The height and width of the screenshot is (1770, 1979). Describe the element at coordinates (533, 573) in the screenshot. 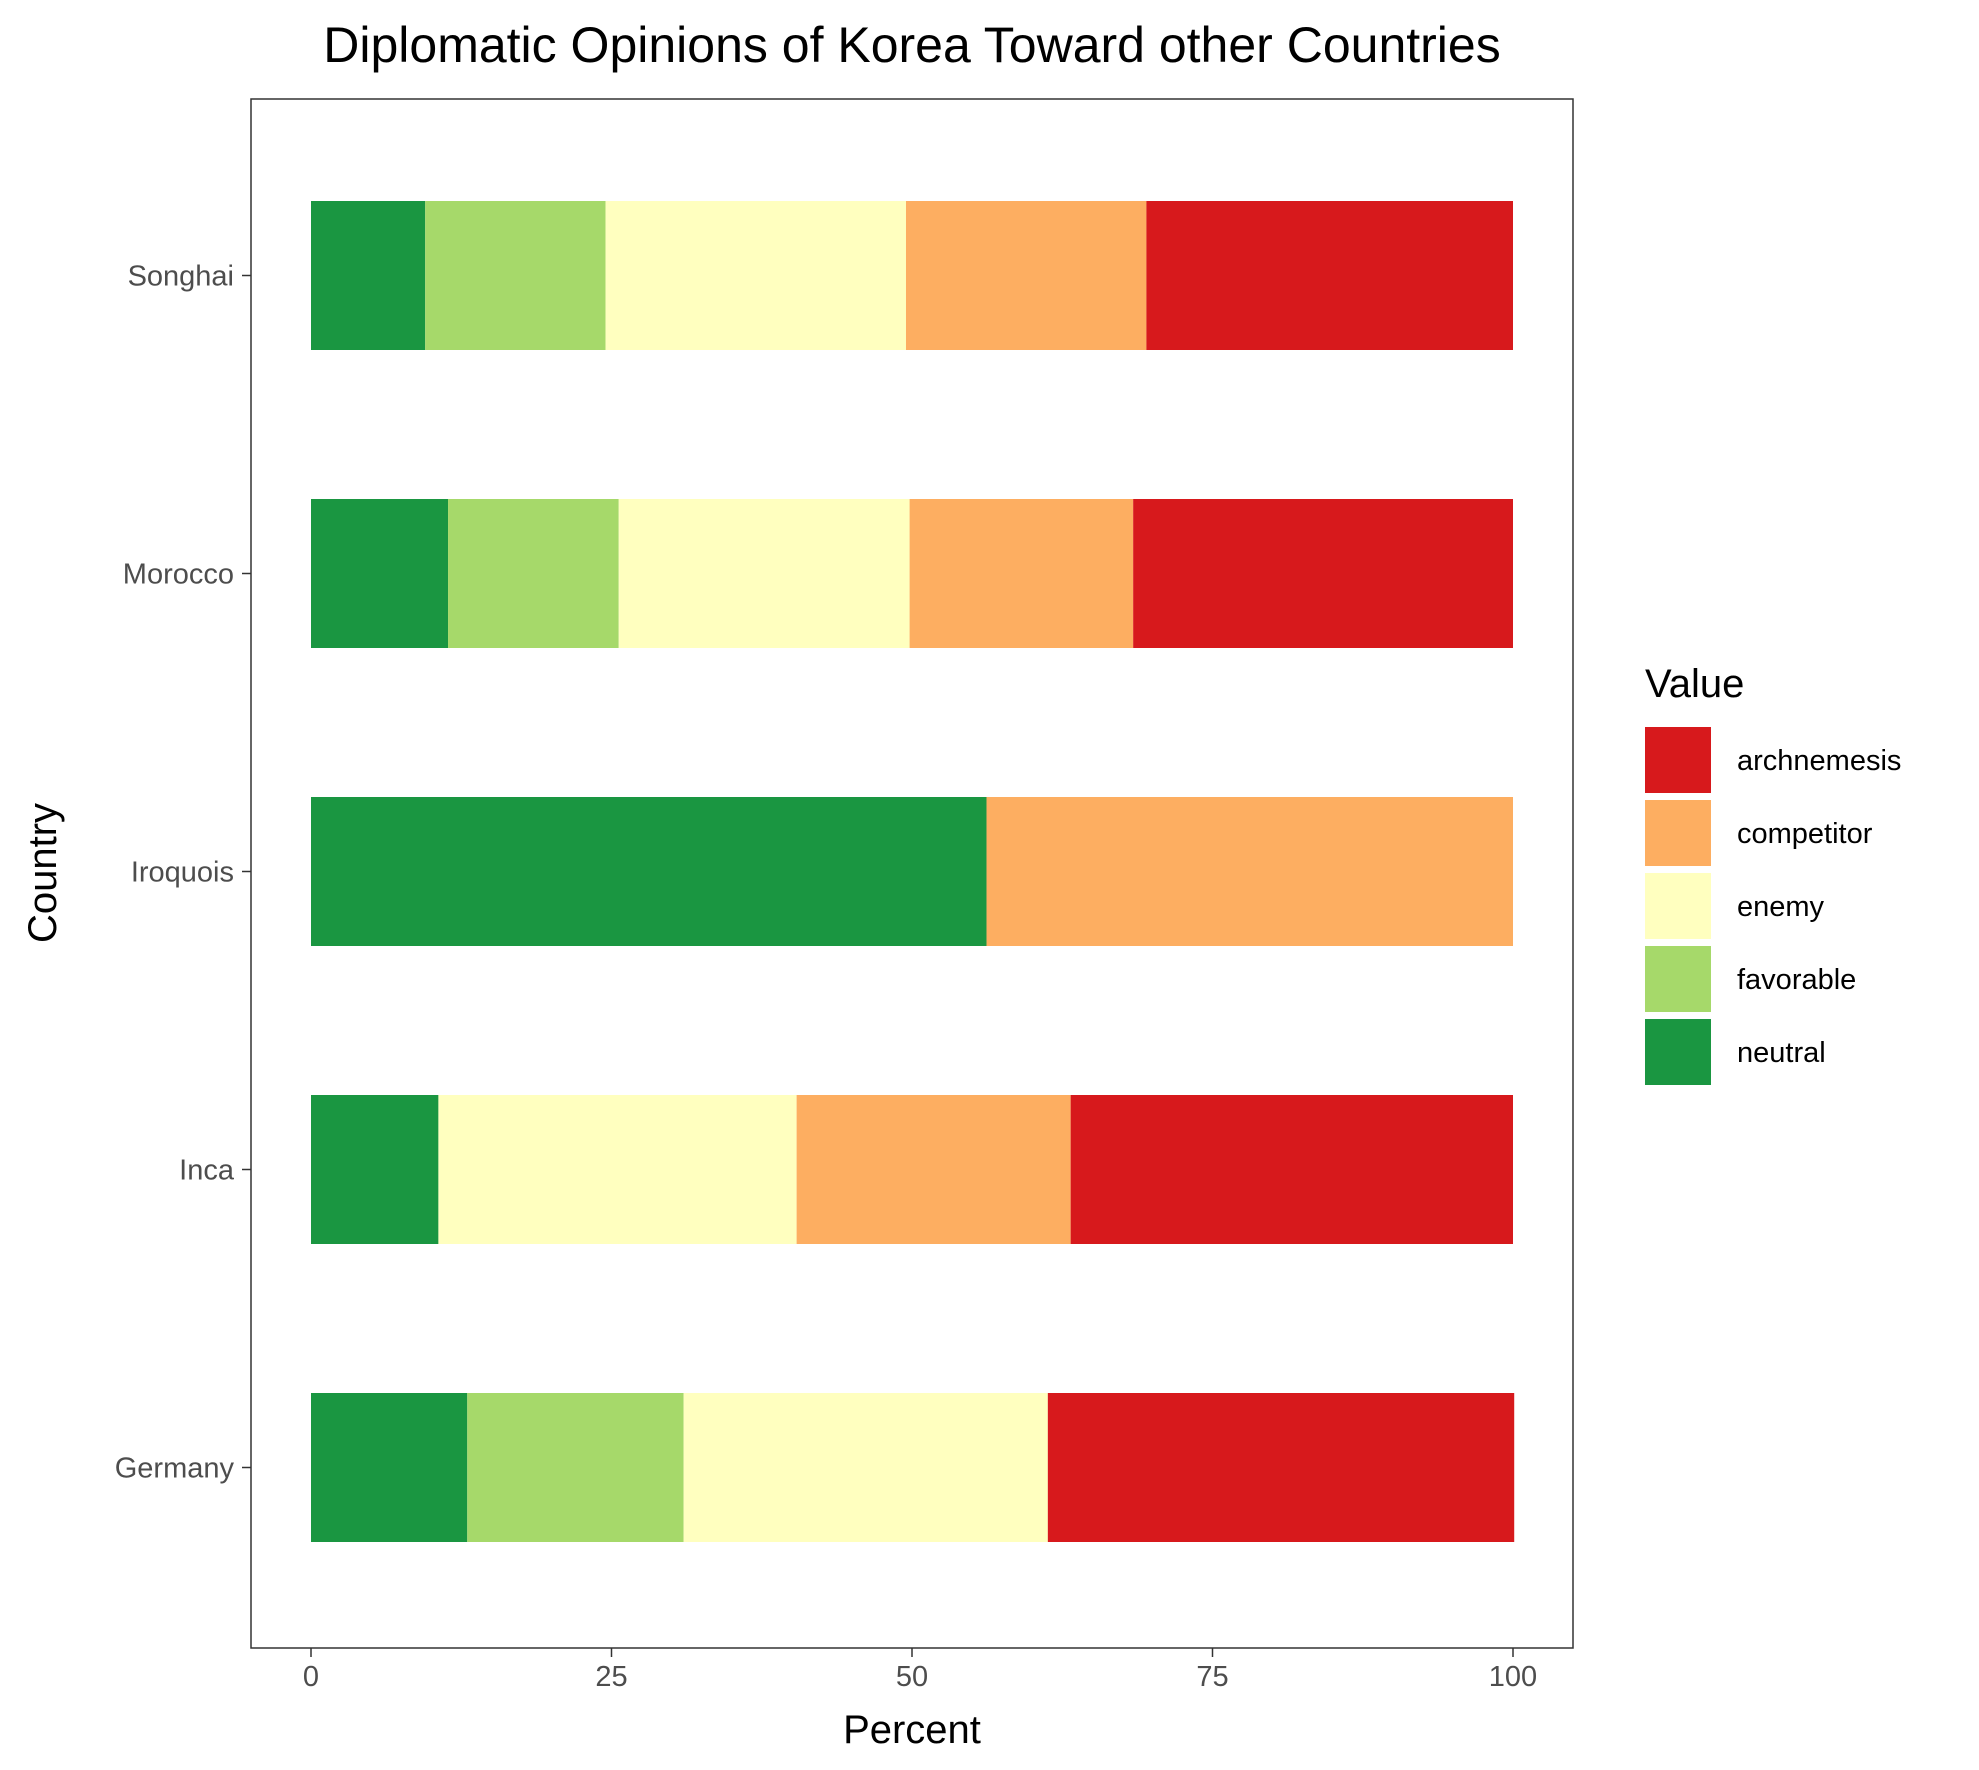

I see `bar-morocco-favorable` at that location.